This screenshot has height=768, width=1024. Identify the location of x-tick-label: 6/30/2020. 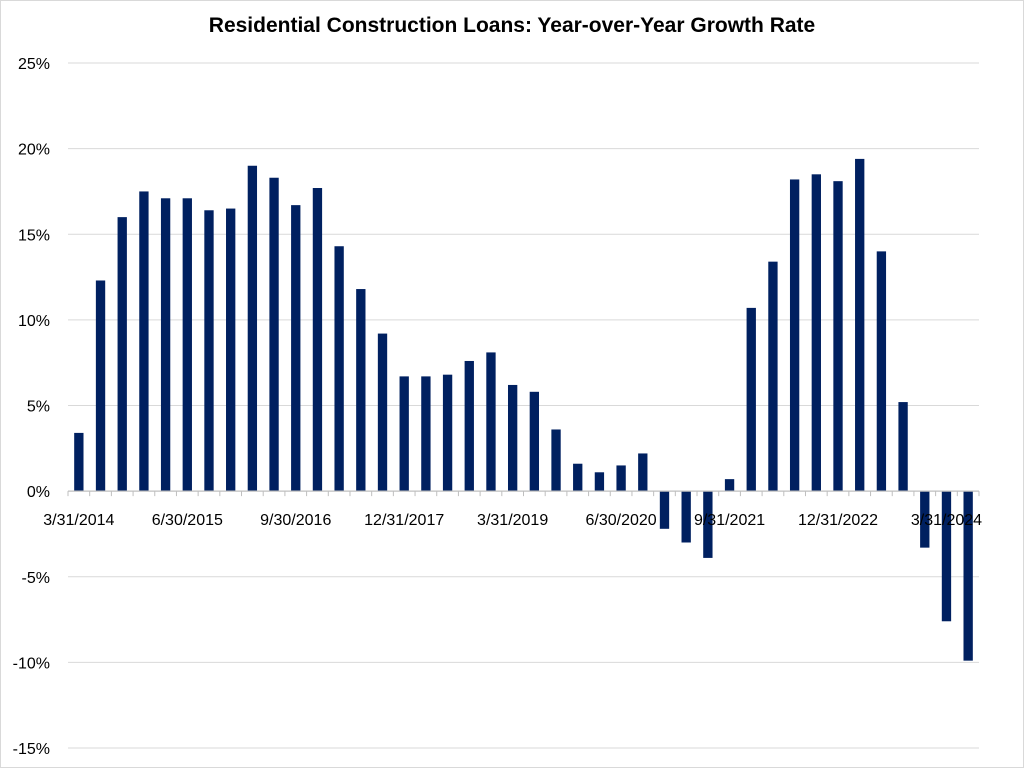
(621, 520).